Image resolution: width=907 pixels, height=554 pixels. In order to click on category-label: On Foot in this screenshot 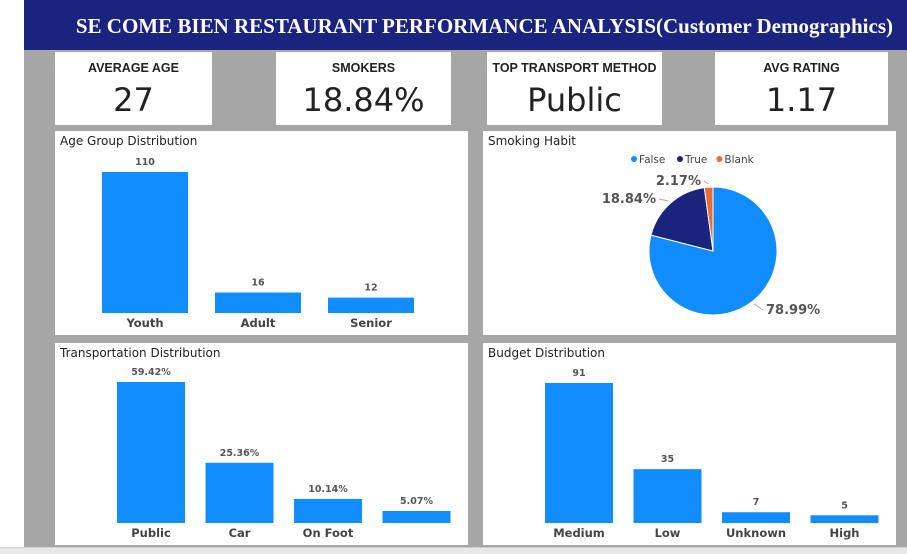, I will do `click(328, 533)`.